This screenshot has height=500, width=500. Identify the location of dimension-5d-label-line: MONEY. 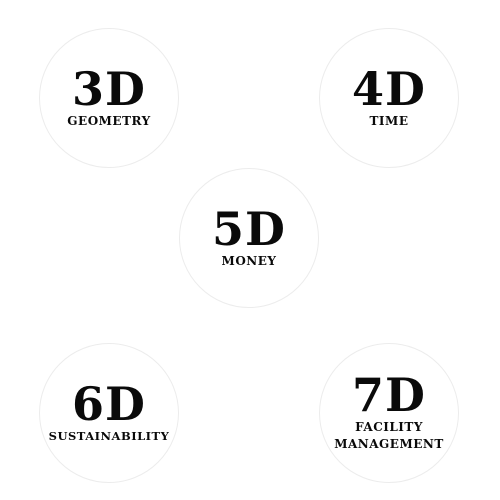
(249, 260).